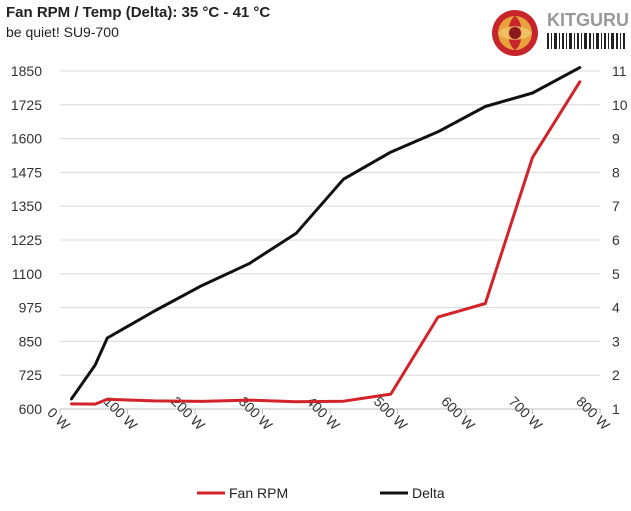 The image size is (631, 511). I want to click on y-left-tick-label: 850, so click(31, 341).